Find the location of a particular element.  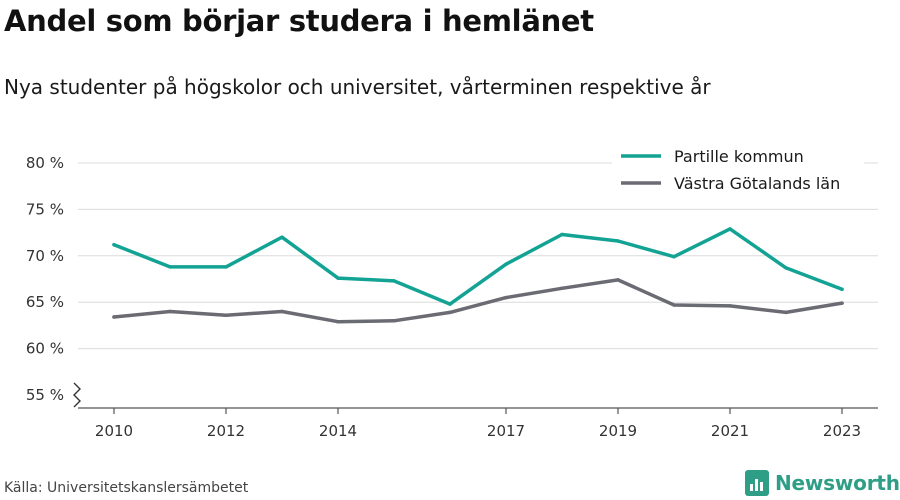

data-point-västra-götalands-län-2019 is located at coordinates (618, 280).